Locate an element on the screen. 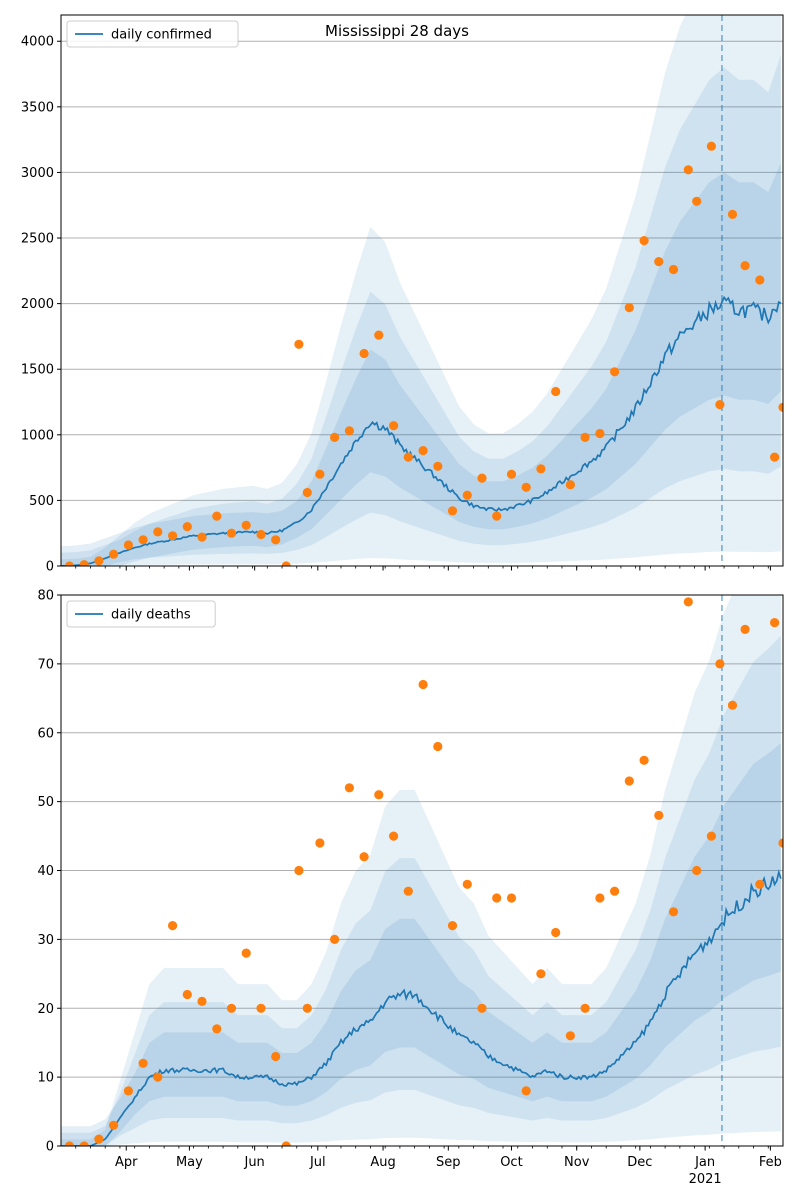  y-tick-label: 20 is located at coordinates (45, 1009).